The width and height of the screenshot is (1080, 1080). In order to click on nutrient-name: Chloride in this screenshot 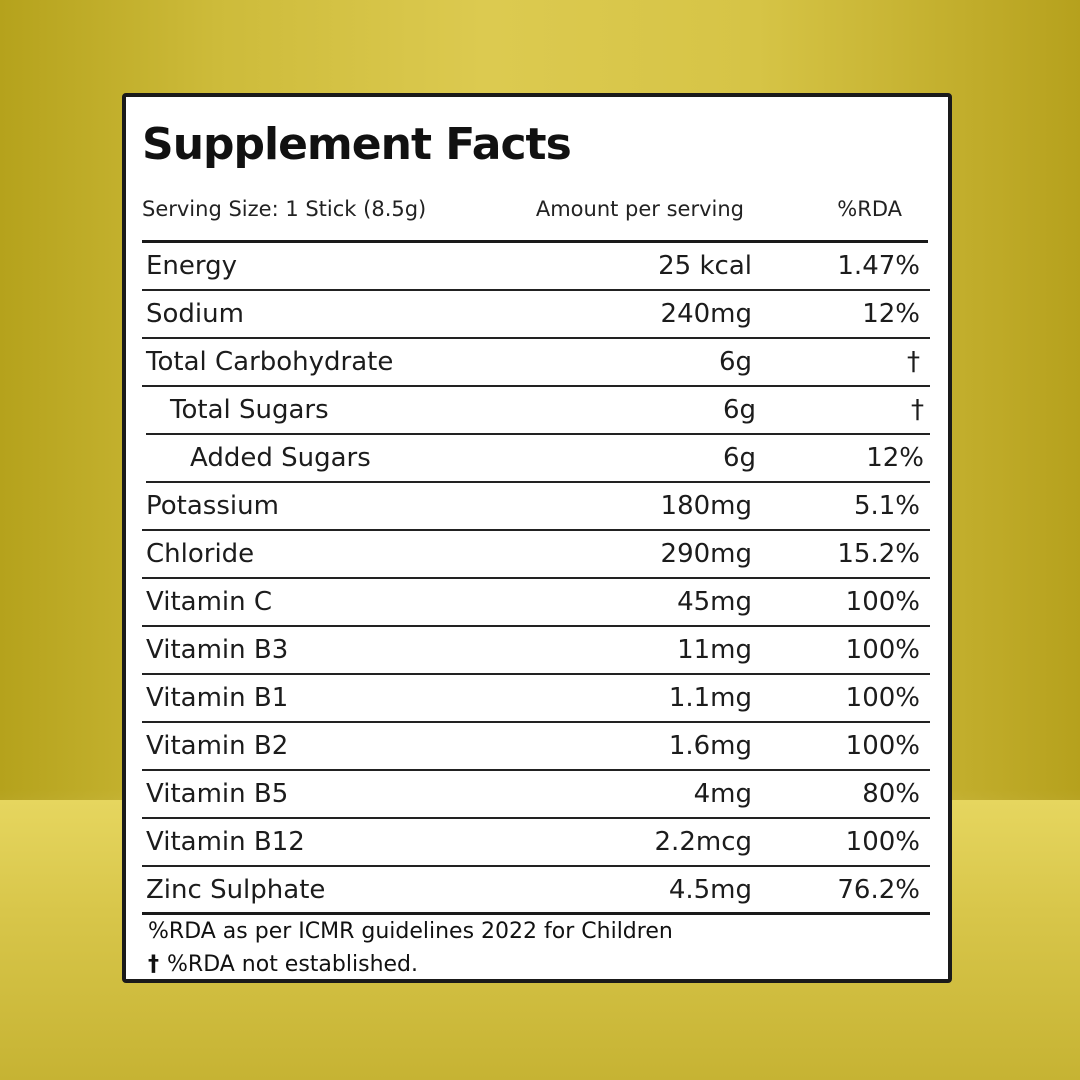, I will do `click(200, 554)`.